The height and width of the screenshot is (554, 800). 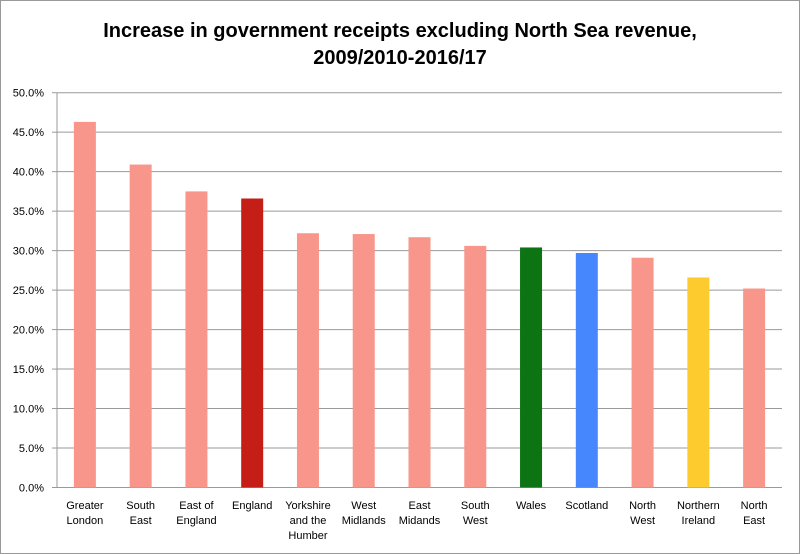 I want to click on y-tick-label: 35.0%, so click(x=28, y=212).